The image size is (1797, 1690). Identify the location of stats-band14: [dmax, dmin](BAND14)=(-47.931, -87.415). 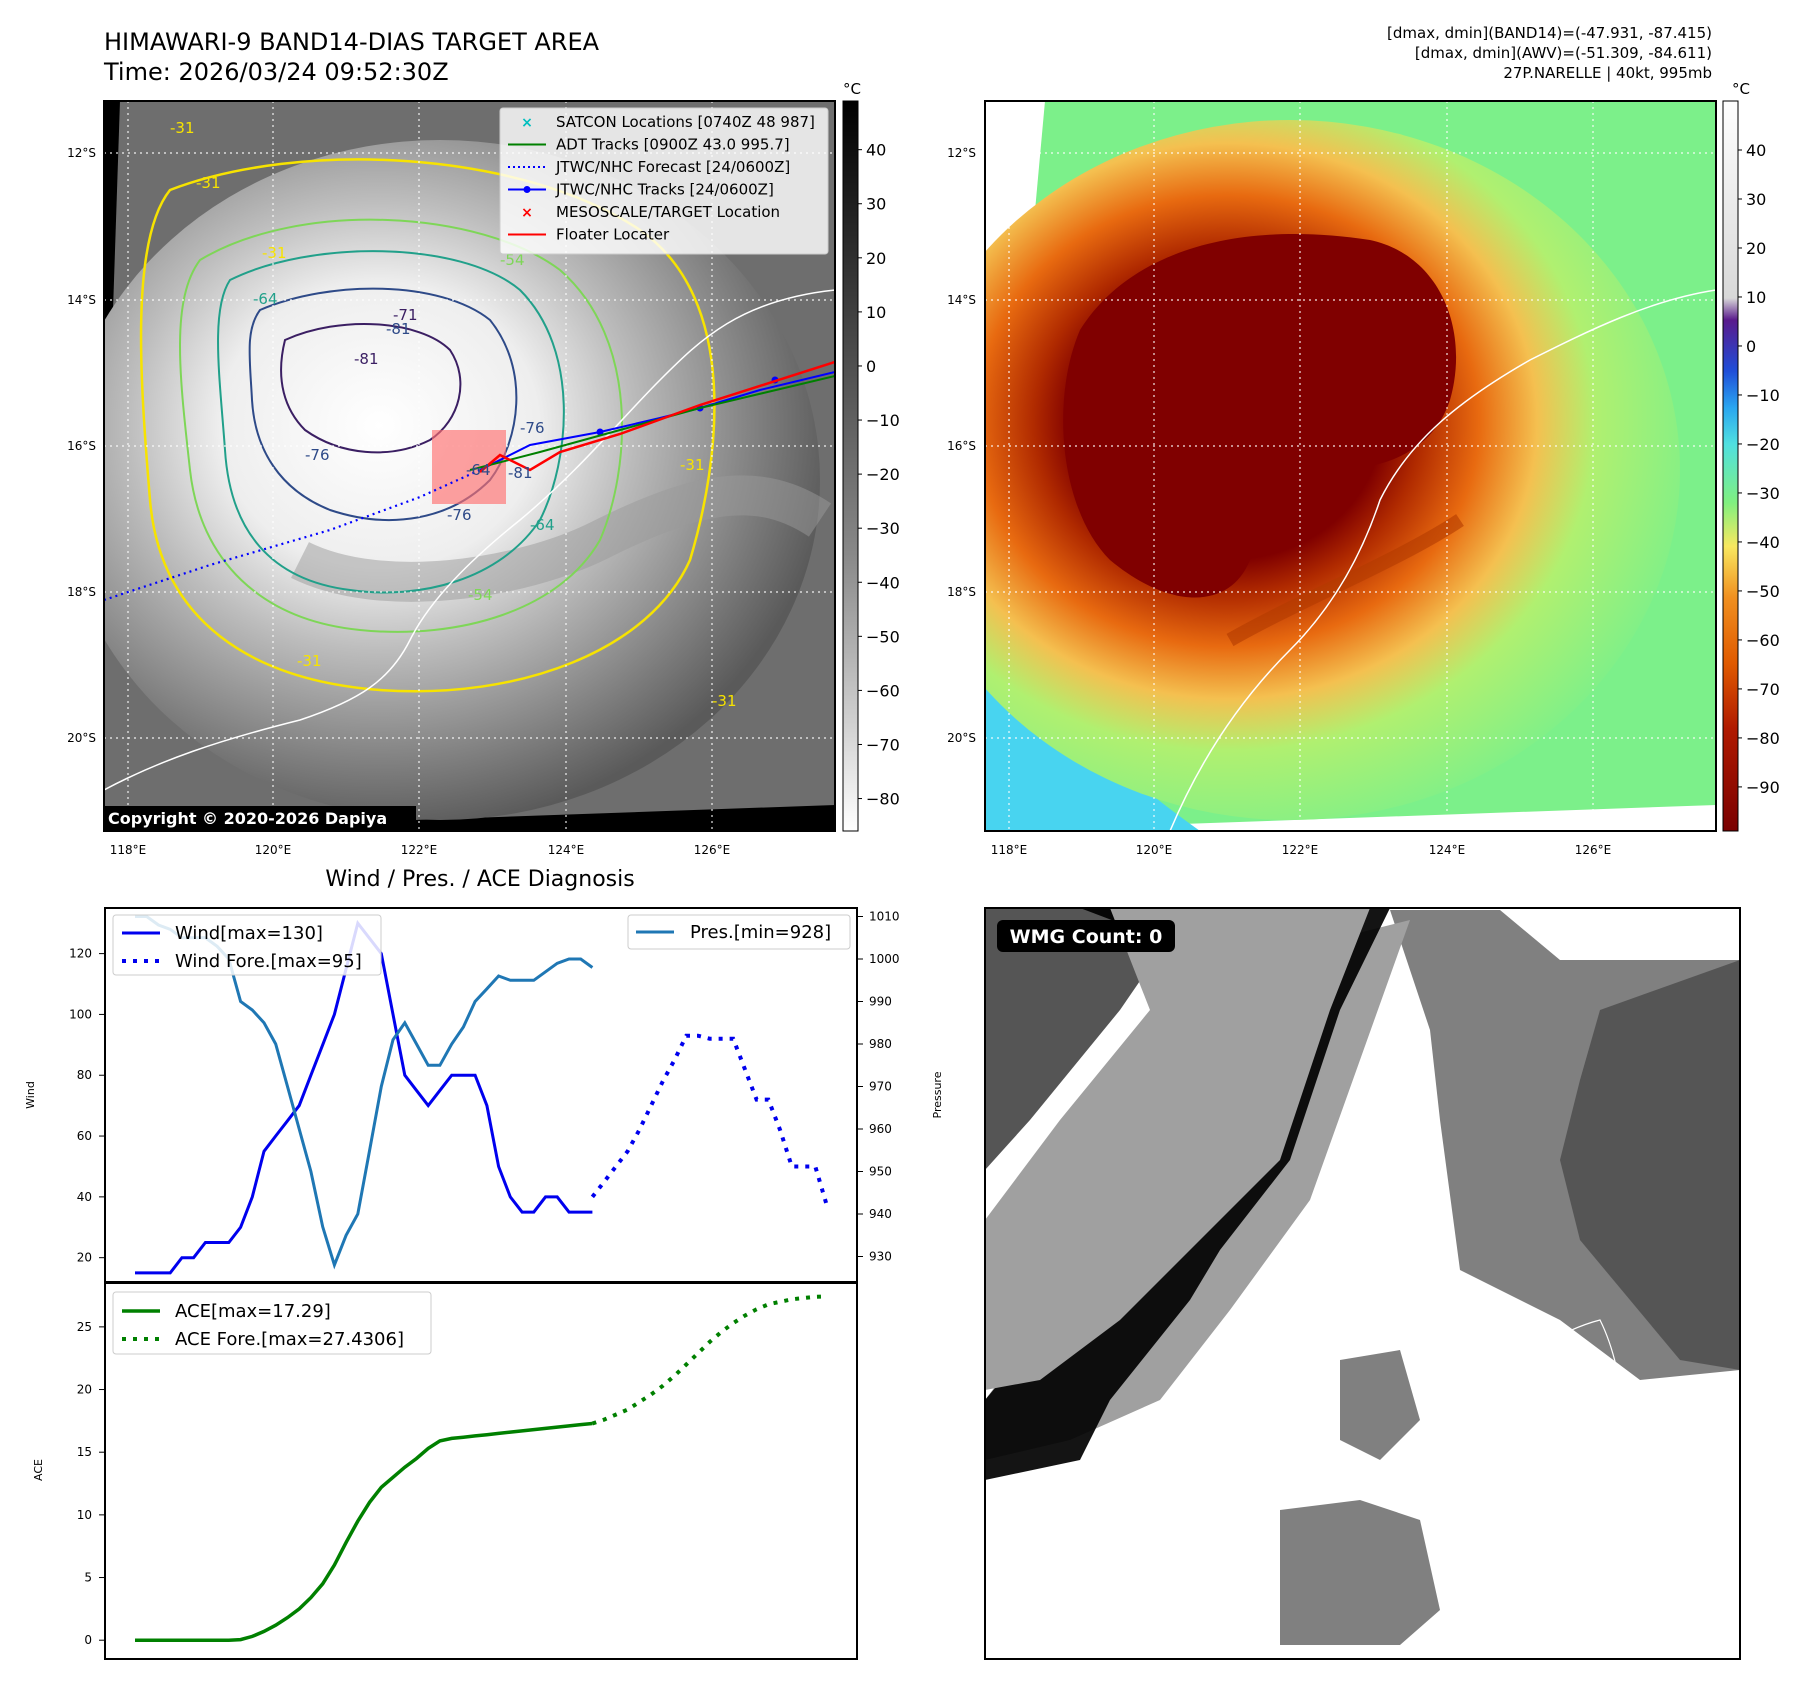
(1549, 33).